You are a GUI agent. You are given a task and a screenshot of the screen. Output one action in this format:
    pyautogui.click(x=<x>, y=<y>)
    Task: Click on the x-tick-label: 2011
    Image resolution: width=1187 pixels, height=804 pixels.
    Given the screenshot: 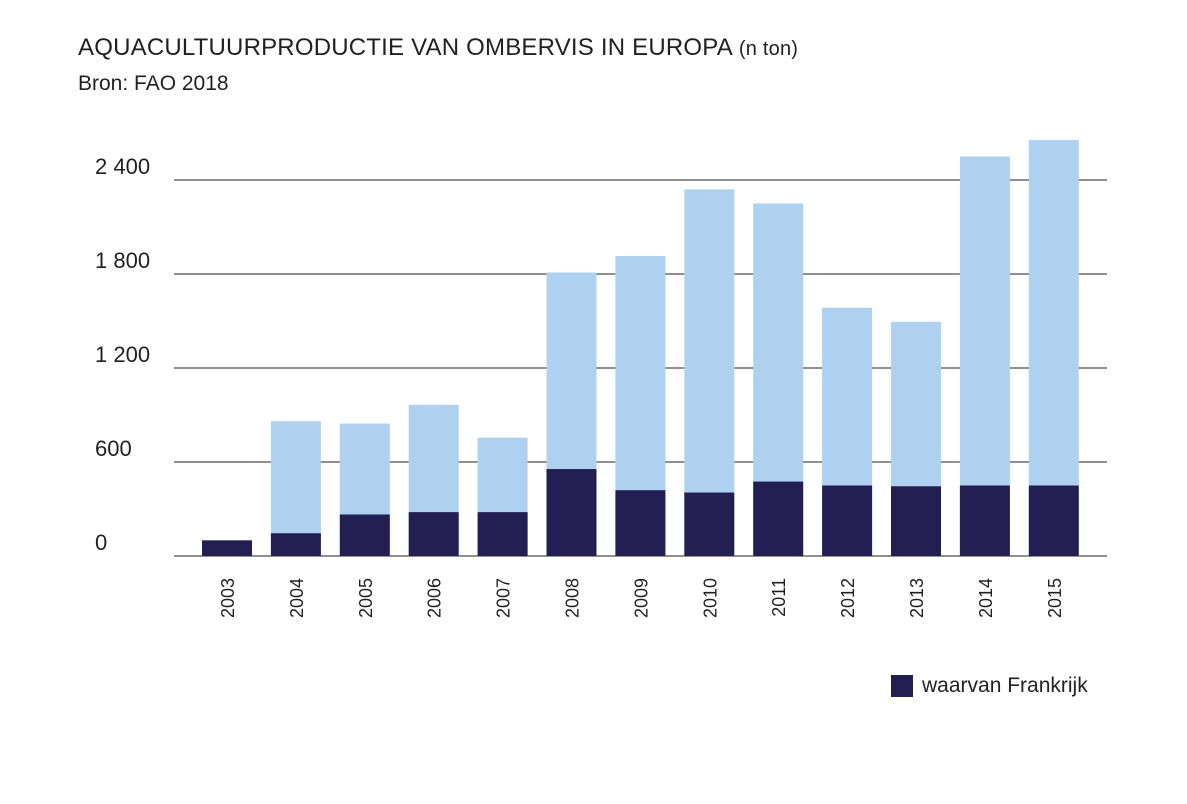 What is the action you would take?
    pyautogui.click(x=779, y=597)
    